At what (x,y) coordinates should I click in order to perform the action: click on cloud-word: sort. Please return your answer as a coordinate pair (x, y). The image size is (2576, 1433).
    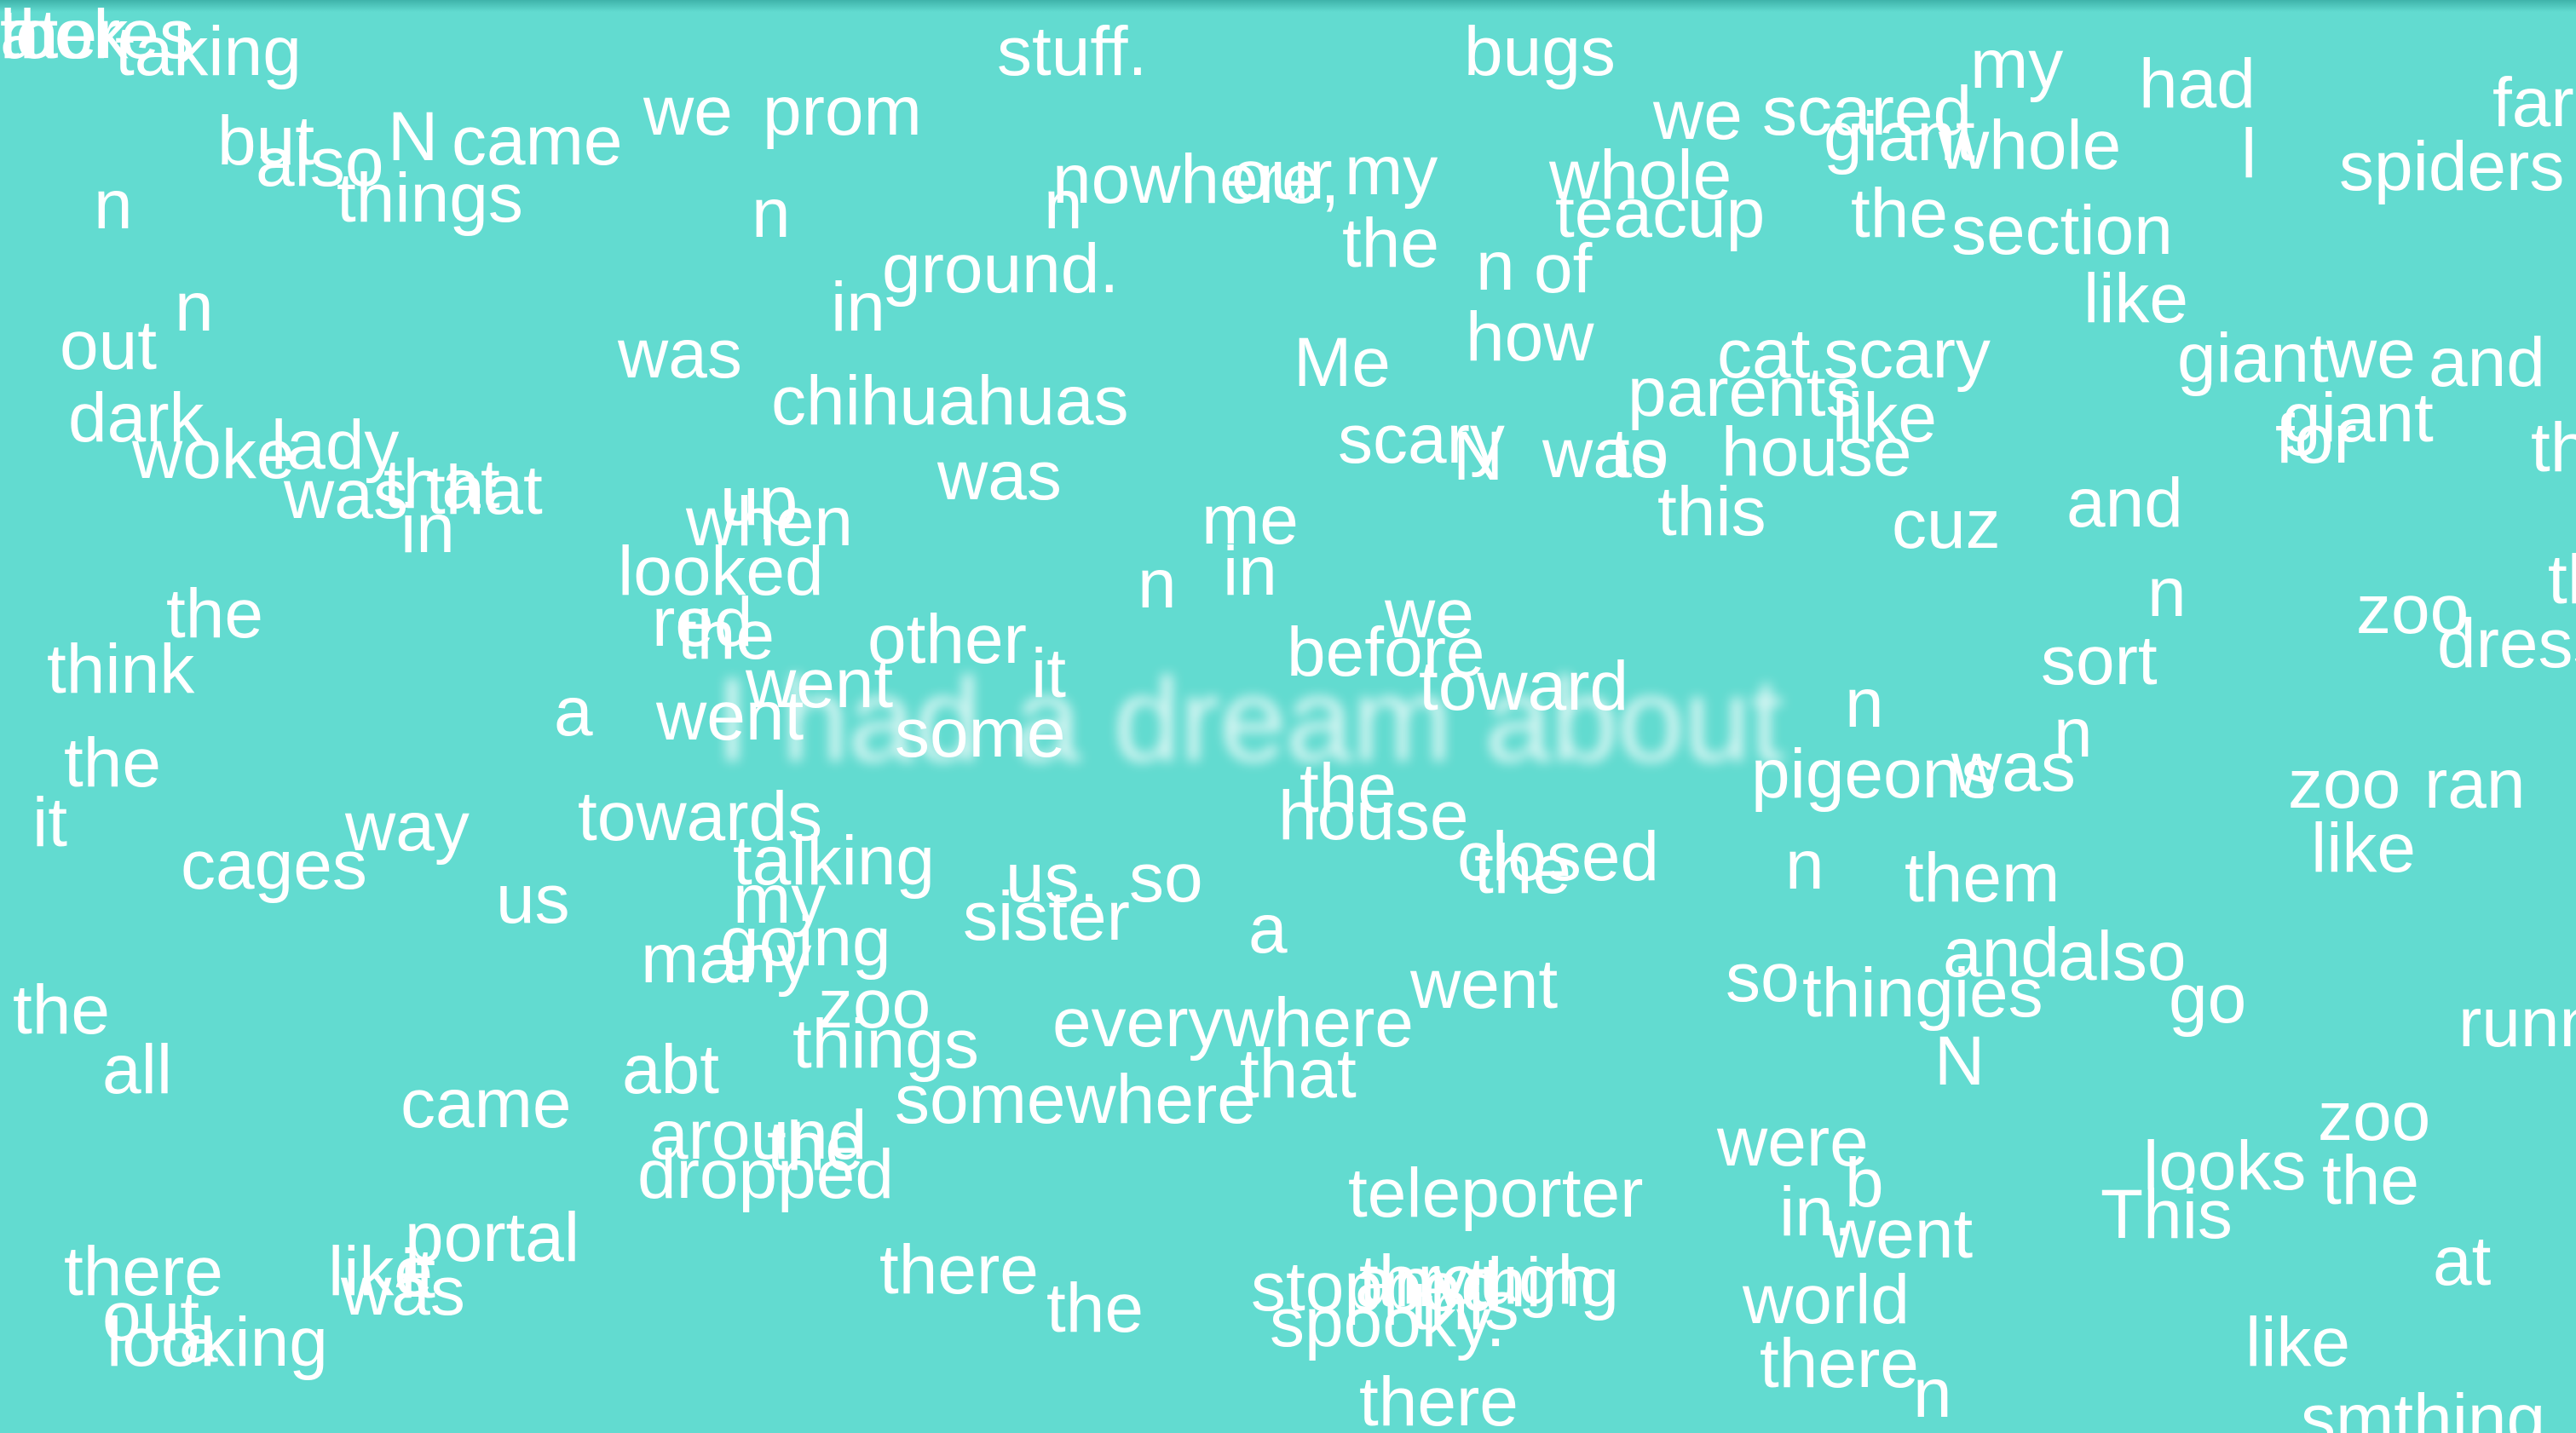
    Looking at the image, I should click on (2099, 660).